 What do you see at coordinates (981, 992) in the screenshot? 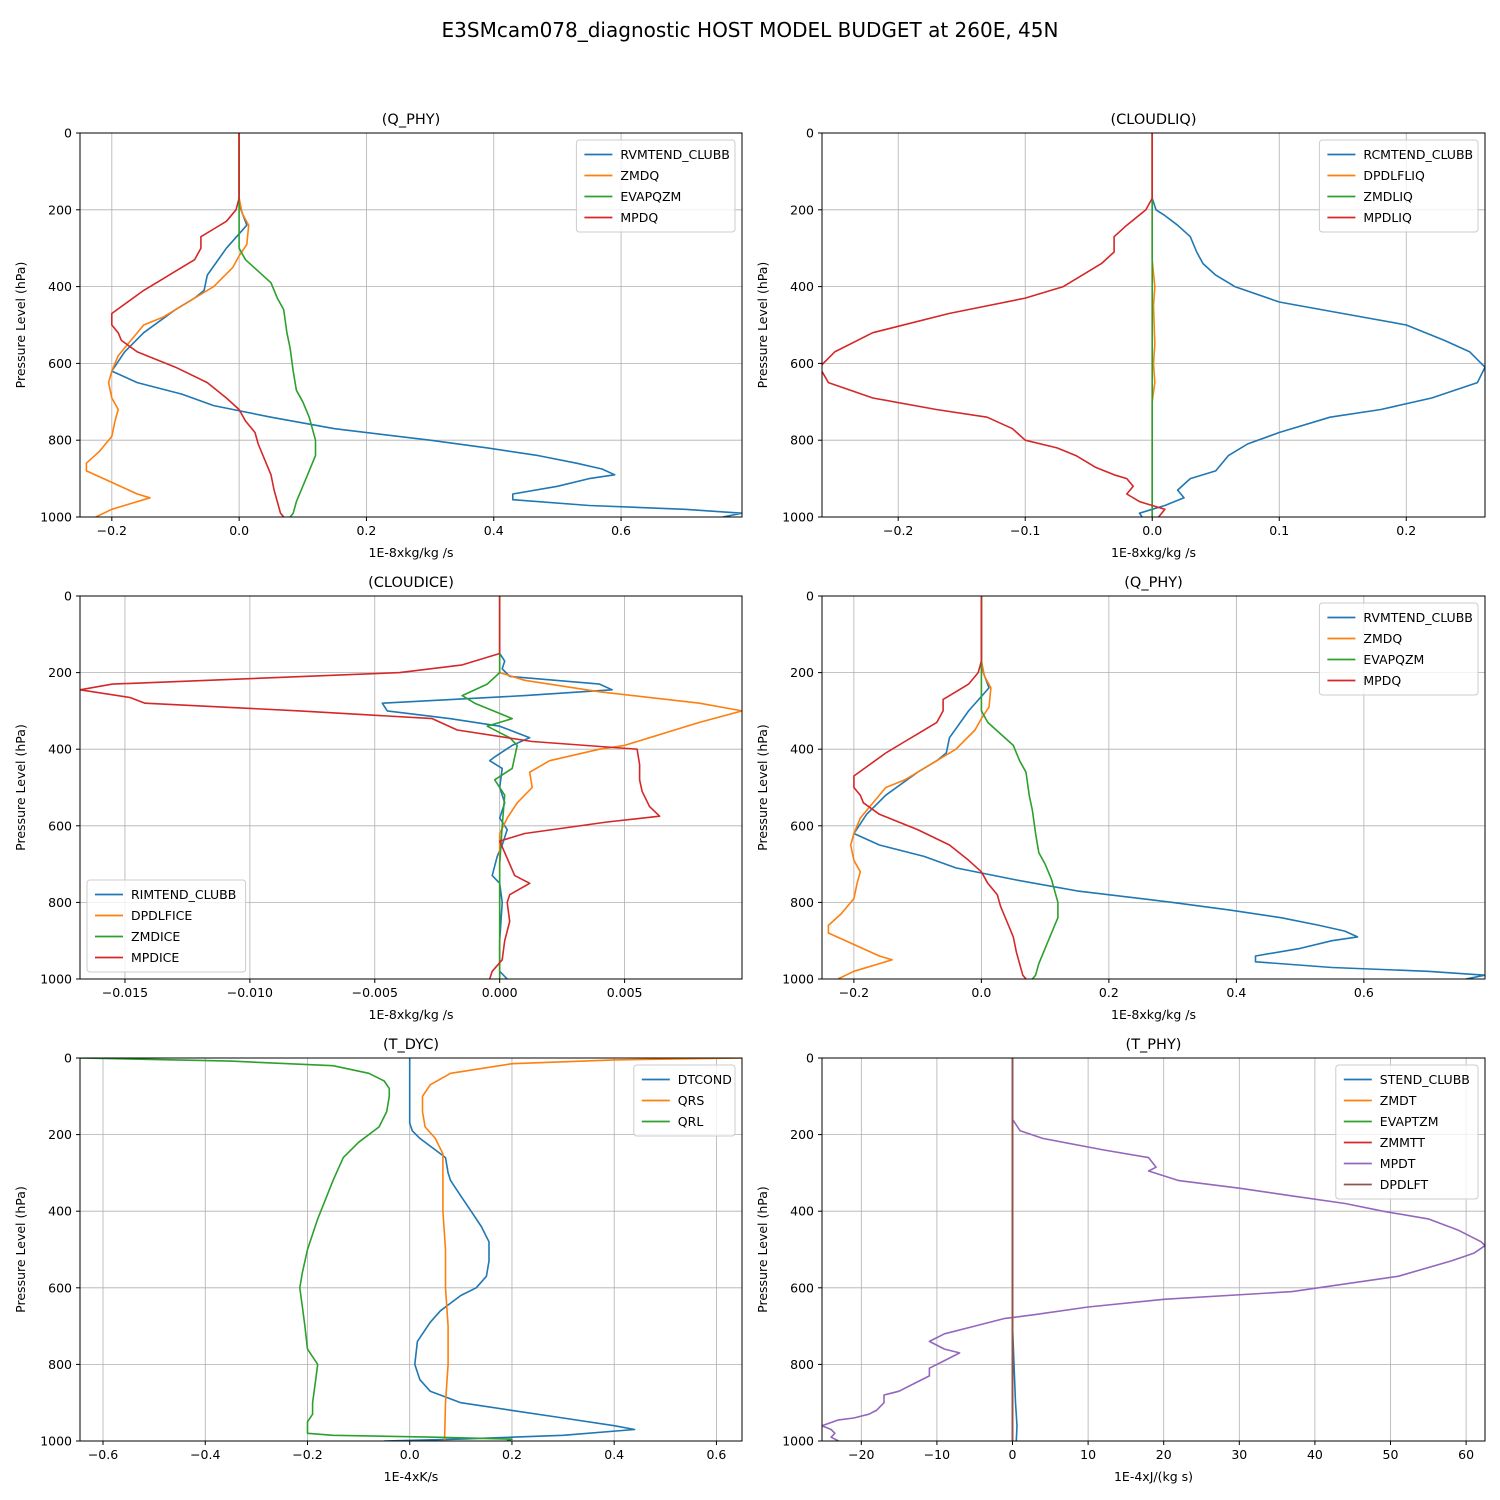
I see `x-tick-label: 0.0` at bounding box center [981, 992].